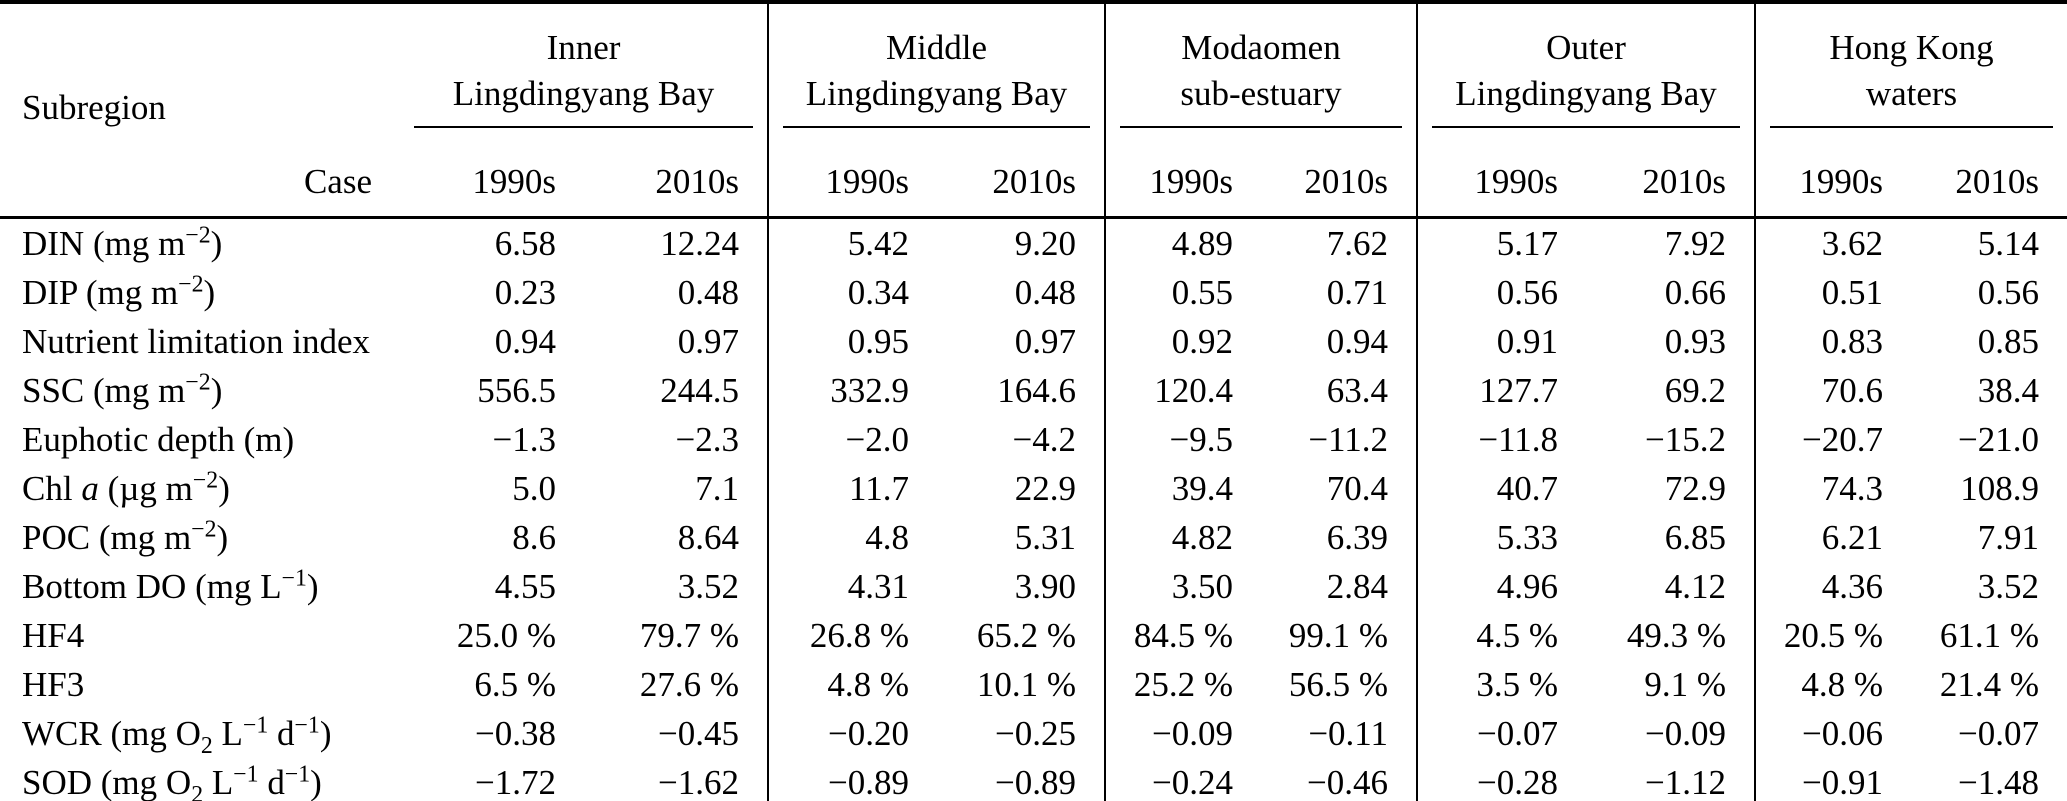  Describe the element at coordinates (1501, 341) in the screenshot. I see `value-cell-nutrient-limitation-index-6: 0.91` at that location.